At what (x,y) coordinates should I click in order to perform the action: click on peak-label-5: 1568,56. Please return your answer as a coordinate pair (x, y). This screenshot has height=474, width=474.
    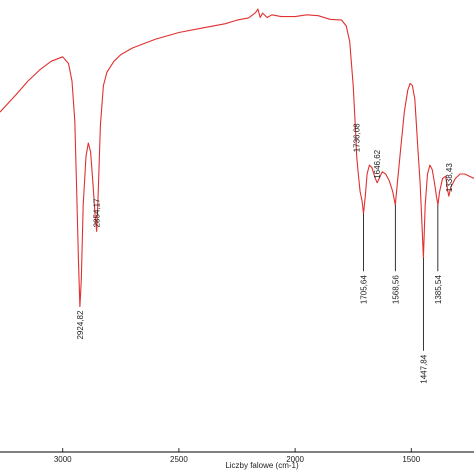
    Looking at the image, I should click on (395, 289).